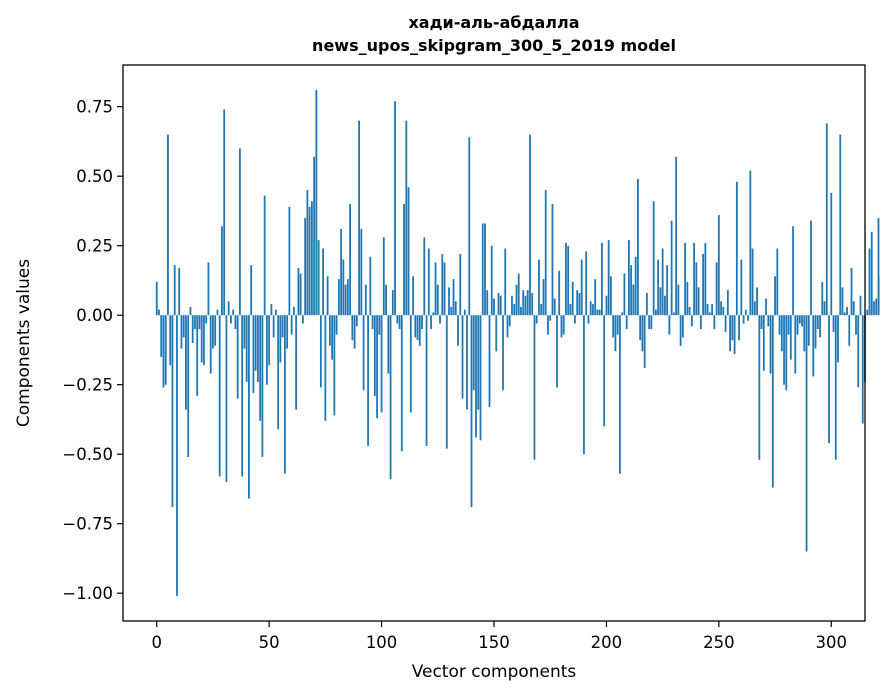 The image size is (880, 696). What do you see at coordinates (494, 642) in the screenshot?
I see `x-tick-label: 150` at bounding box center [494, 642].